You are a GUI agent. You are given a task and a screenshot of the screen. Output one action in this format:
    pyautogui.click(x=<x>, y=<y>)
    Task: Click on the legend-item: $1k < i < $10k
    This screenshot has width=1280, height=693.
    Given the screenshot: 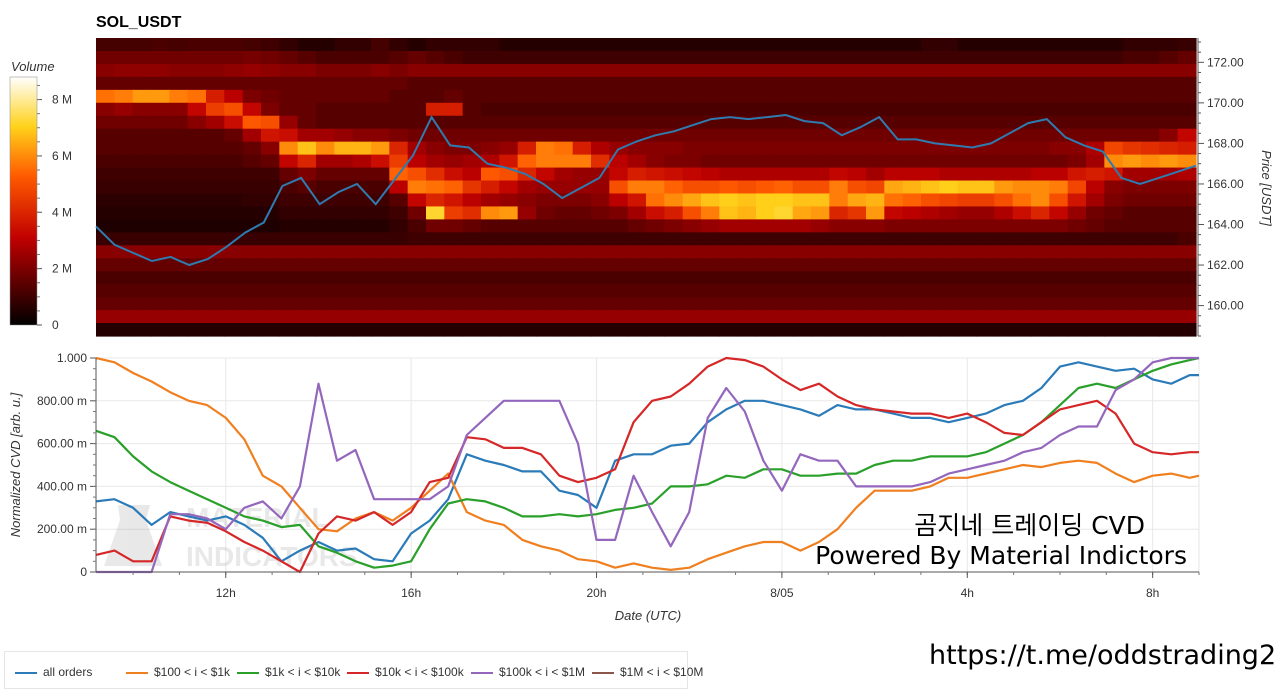 What is the action you would take?
    pyautogui.click(x=288, y=672)
    